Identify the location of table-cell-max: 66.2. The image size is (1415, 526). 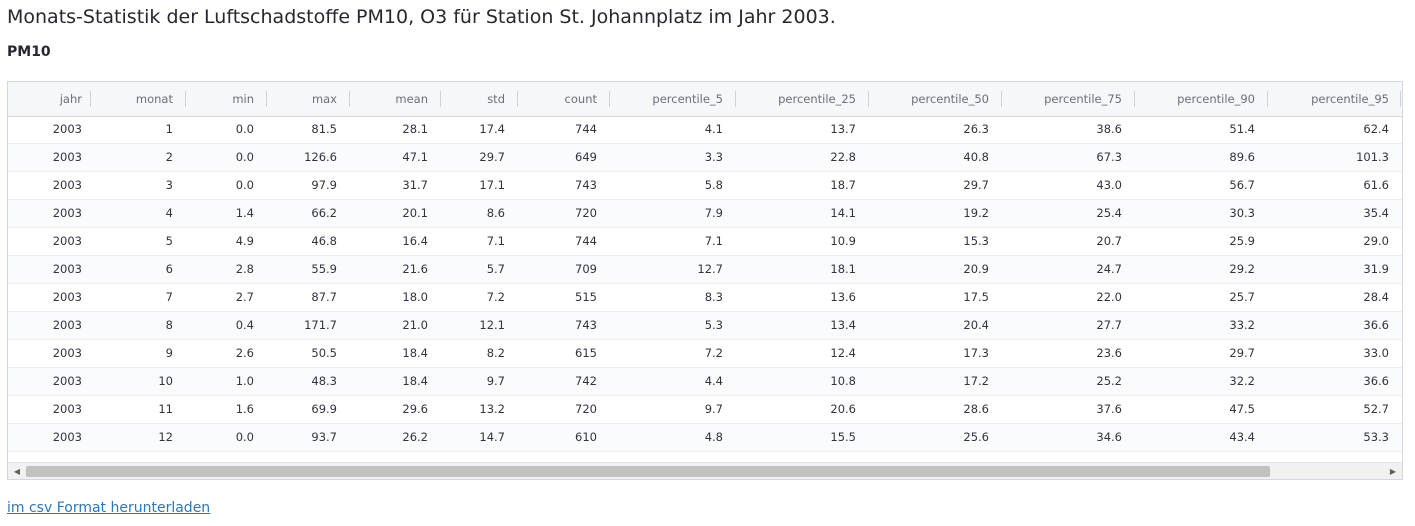
(324, 213).